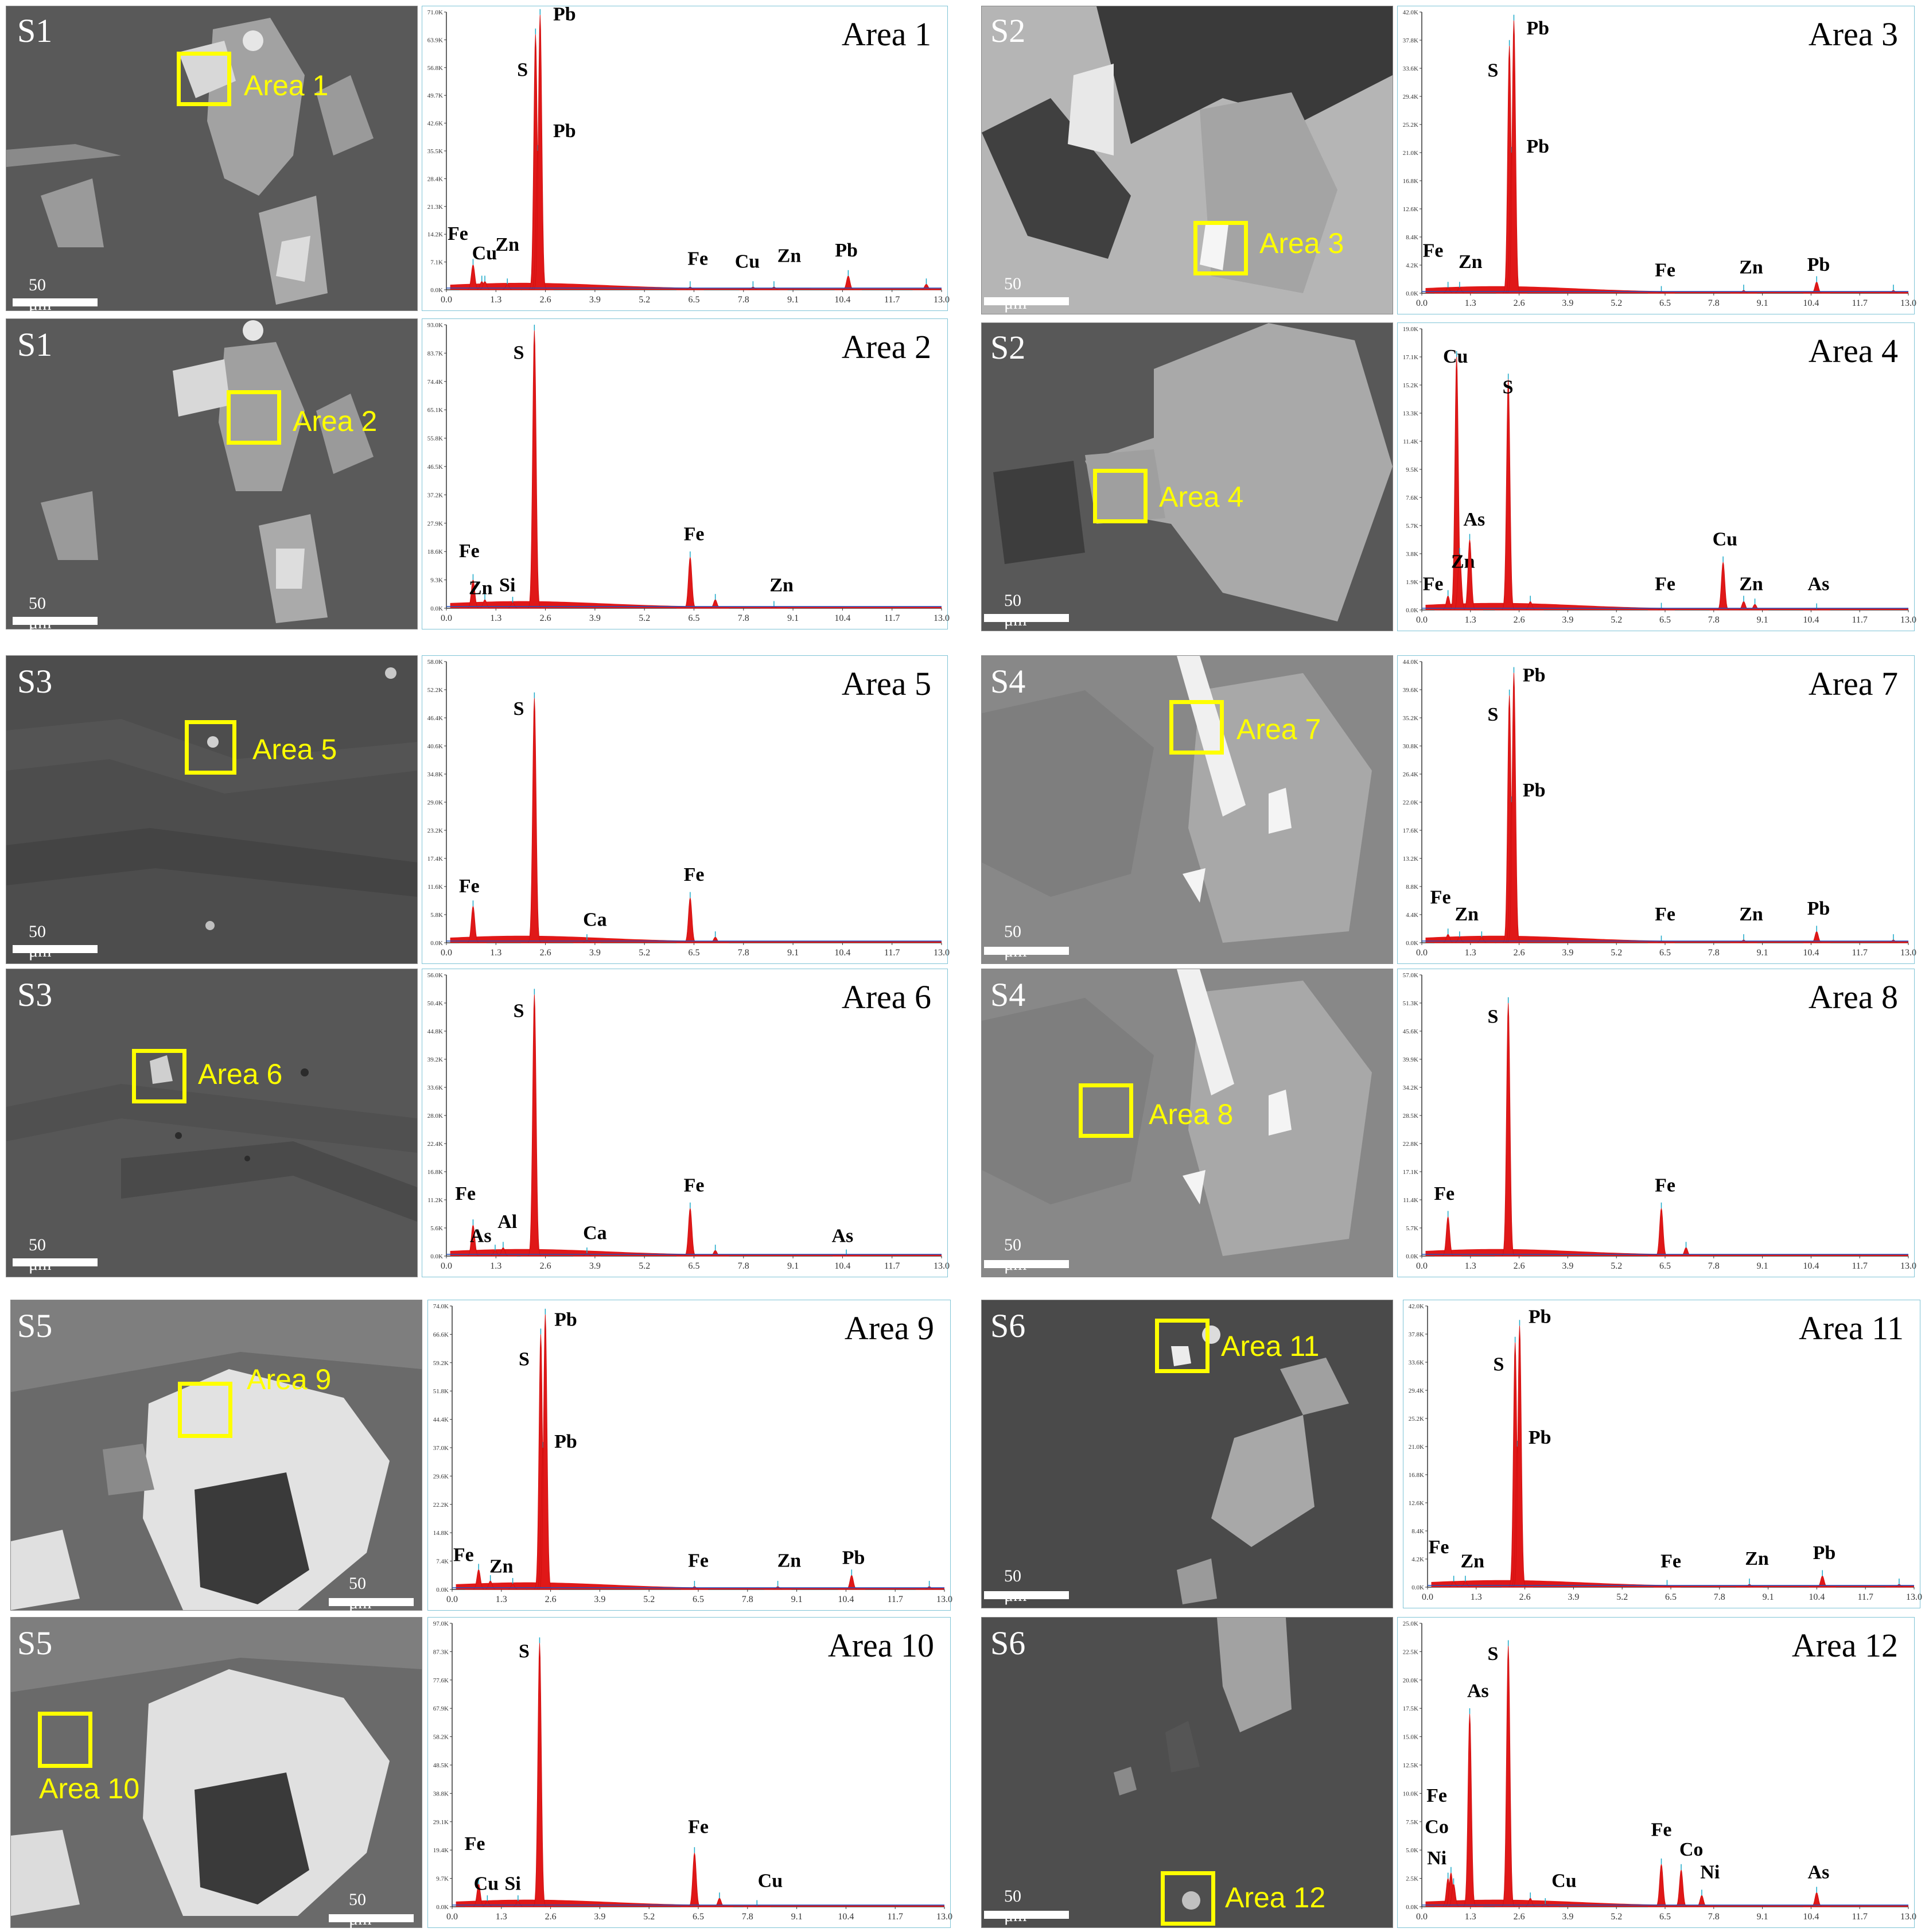 The width and height of the screenshot is (1925, 1932). What do you see at coordinates (1416, 1503) in the screenshot?
I see `y-tick-label: 12.6K` at bounding box center [1416, 1503].